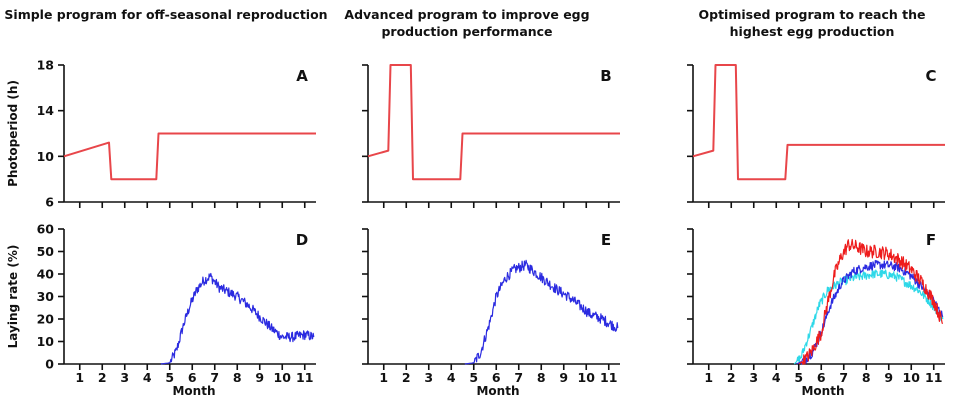 The height and width of the screenshot is (408, 962). What do you see at coordinates (587, 377) in the screenshot?
I see `x-tick-label-E-10: 10` at bounding box center [587, 377].